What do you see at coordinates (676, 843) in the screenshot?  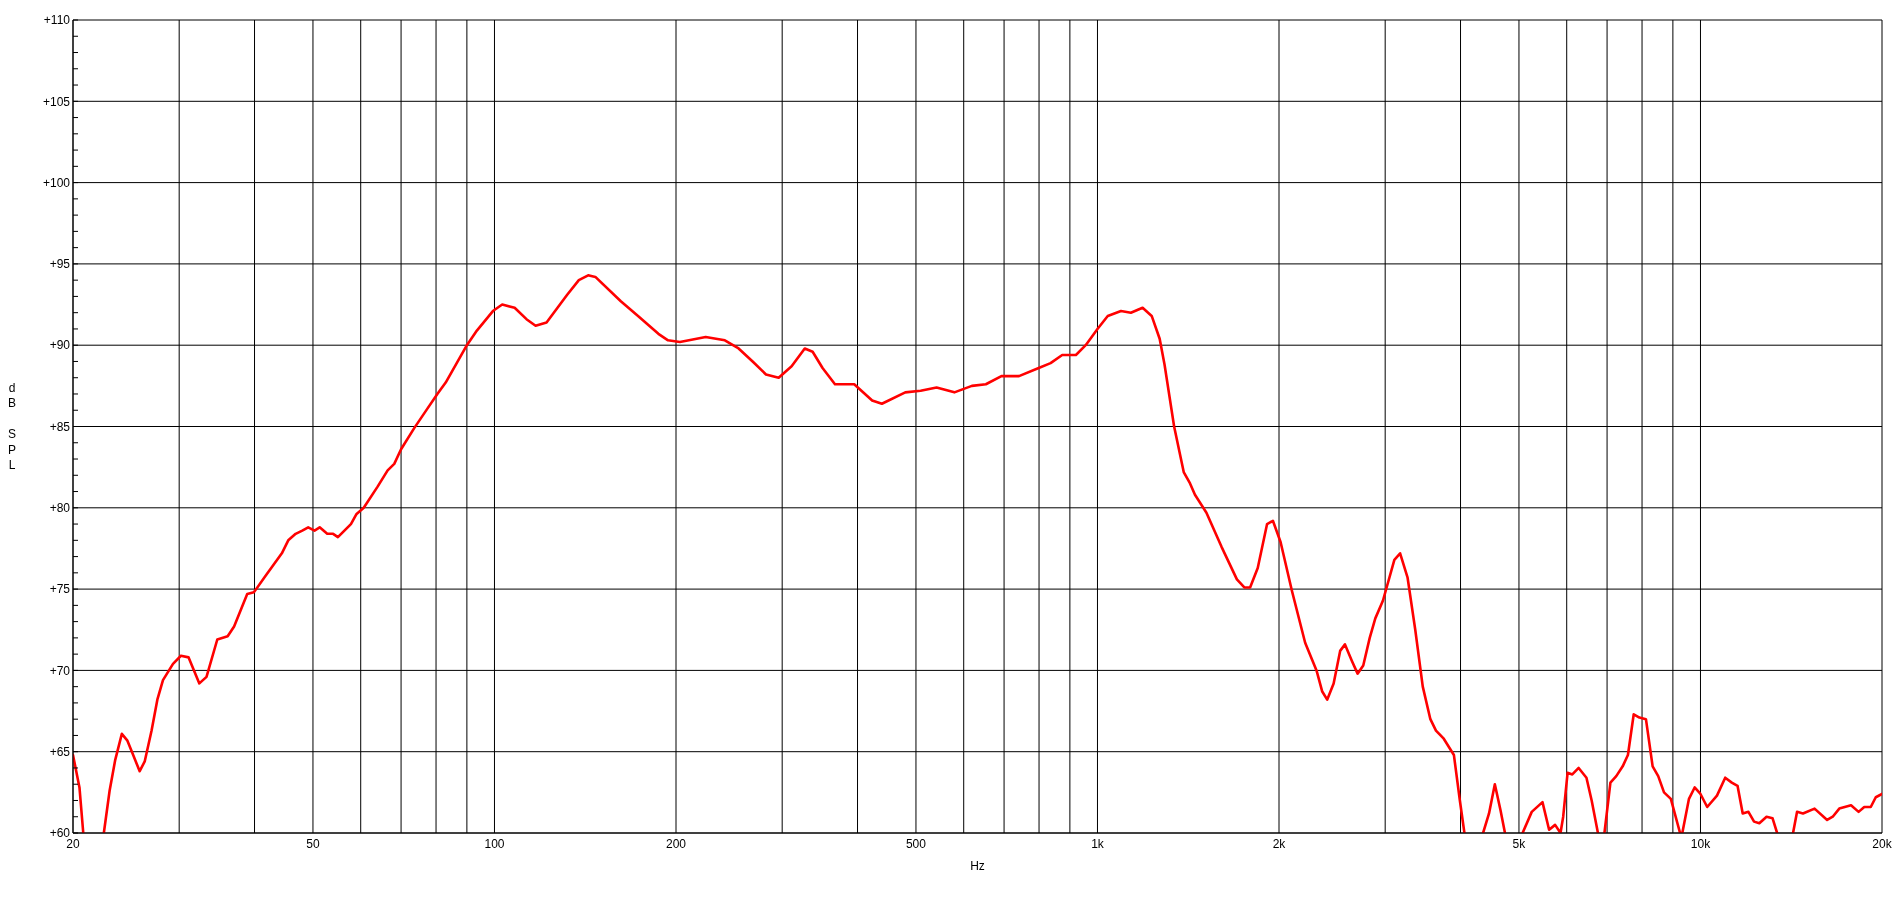 I see `x-tick-label: 200` at bounding box center [676, 843].